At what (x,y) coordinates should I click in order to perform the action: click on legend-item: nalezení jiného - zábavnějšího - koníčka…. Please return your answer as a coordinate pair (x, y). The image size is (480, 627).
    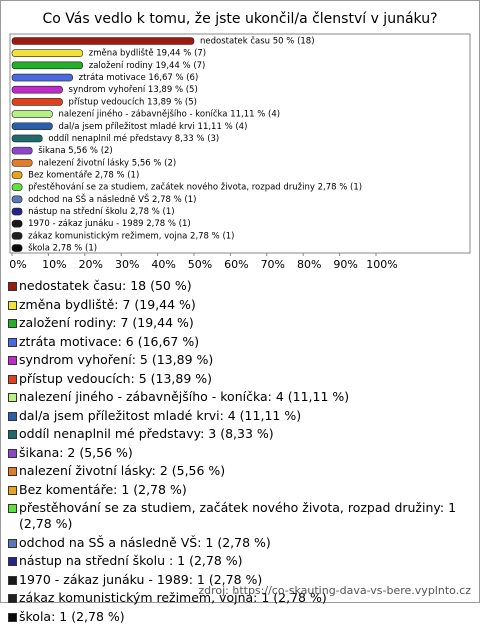
    Looking at the image, I should click on (239, 397).